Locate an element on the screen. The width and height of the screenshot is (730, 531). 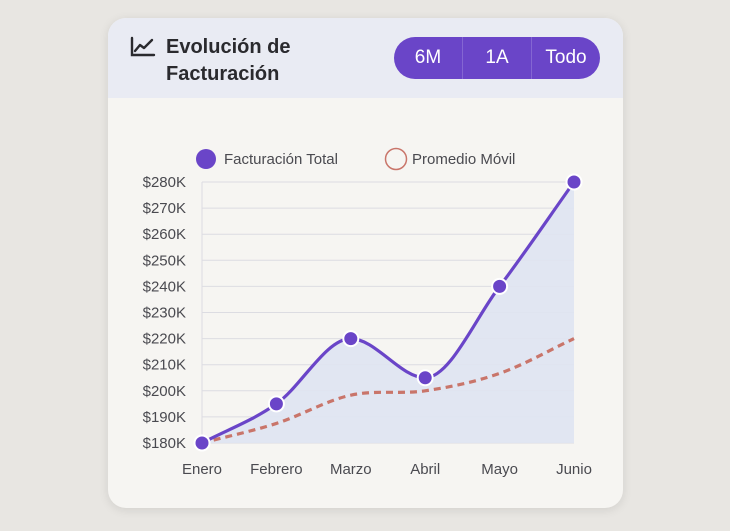
title-line-1: Evolución de is located at coordinates (228, 47).